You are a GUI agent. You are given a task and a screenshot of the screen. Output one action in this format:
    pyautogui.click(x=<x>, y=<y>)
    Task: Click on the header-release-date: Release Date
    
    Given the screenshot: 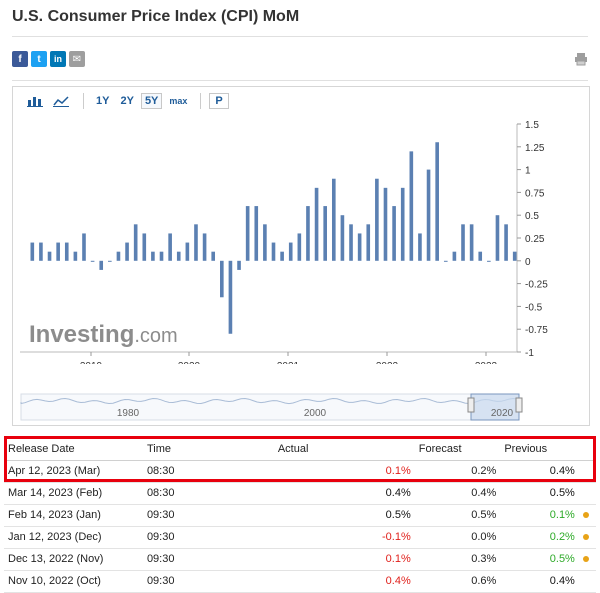 What is the action you would take?
    pyautogui.click(x=73, y=449)
    